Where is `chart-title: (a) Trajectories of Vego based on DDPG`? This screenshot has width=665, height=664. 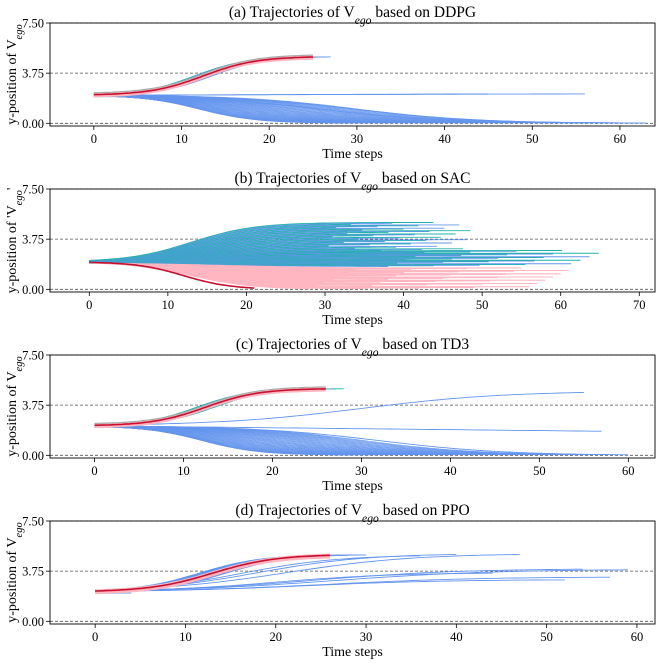
chart-title: (a) Trajectories of Vego based on DDPG is located at coordinates (352, 15).